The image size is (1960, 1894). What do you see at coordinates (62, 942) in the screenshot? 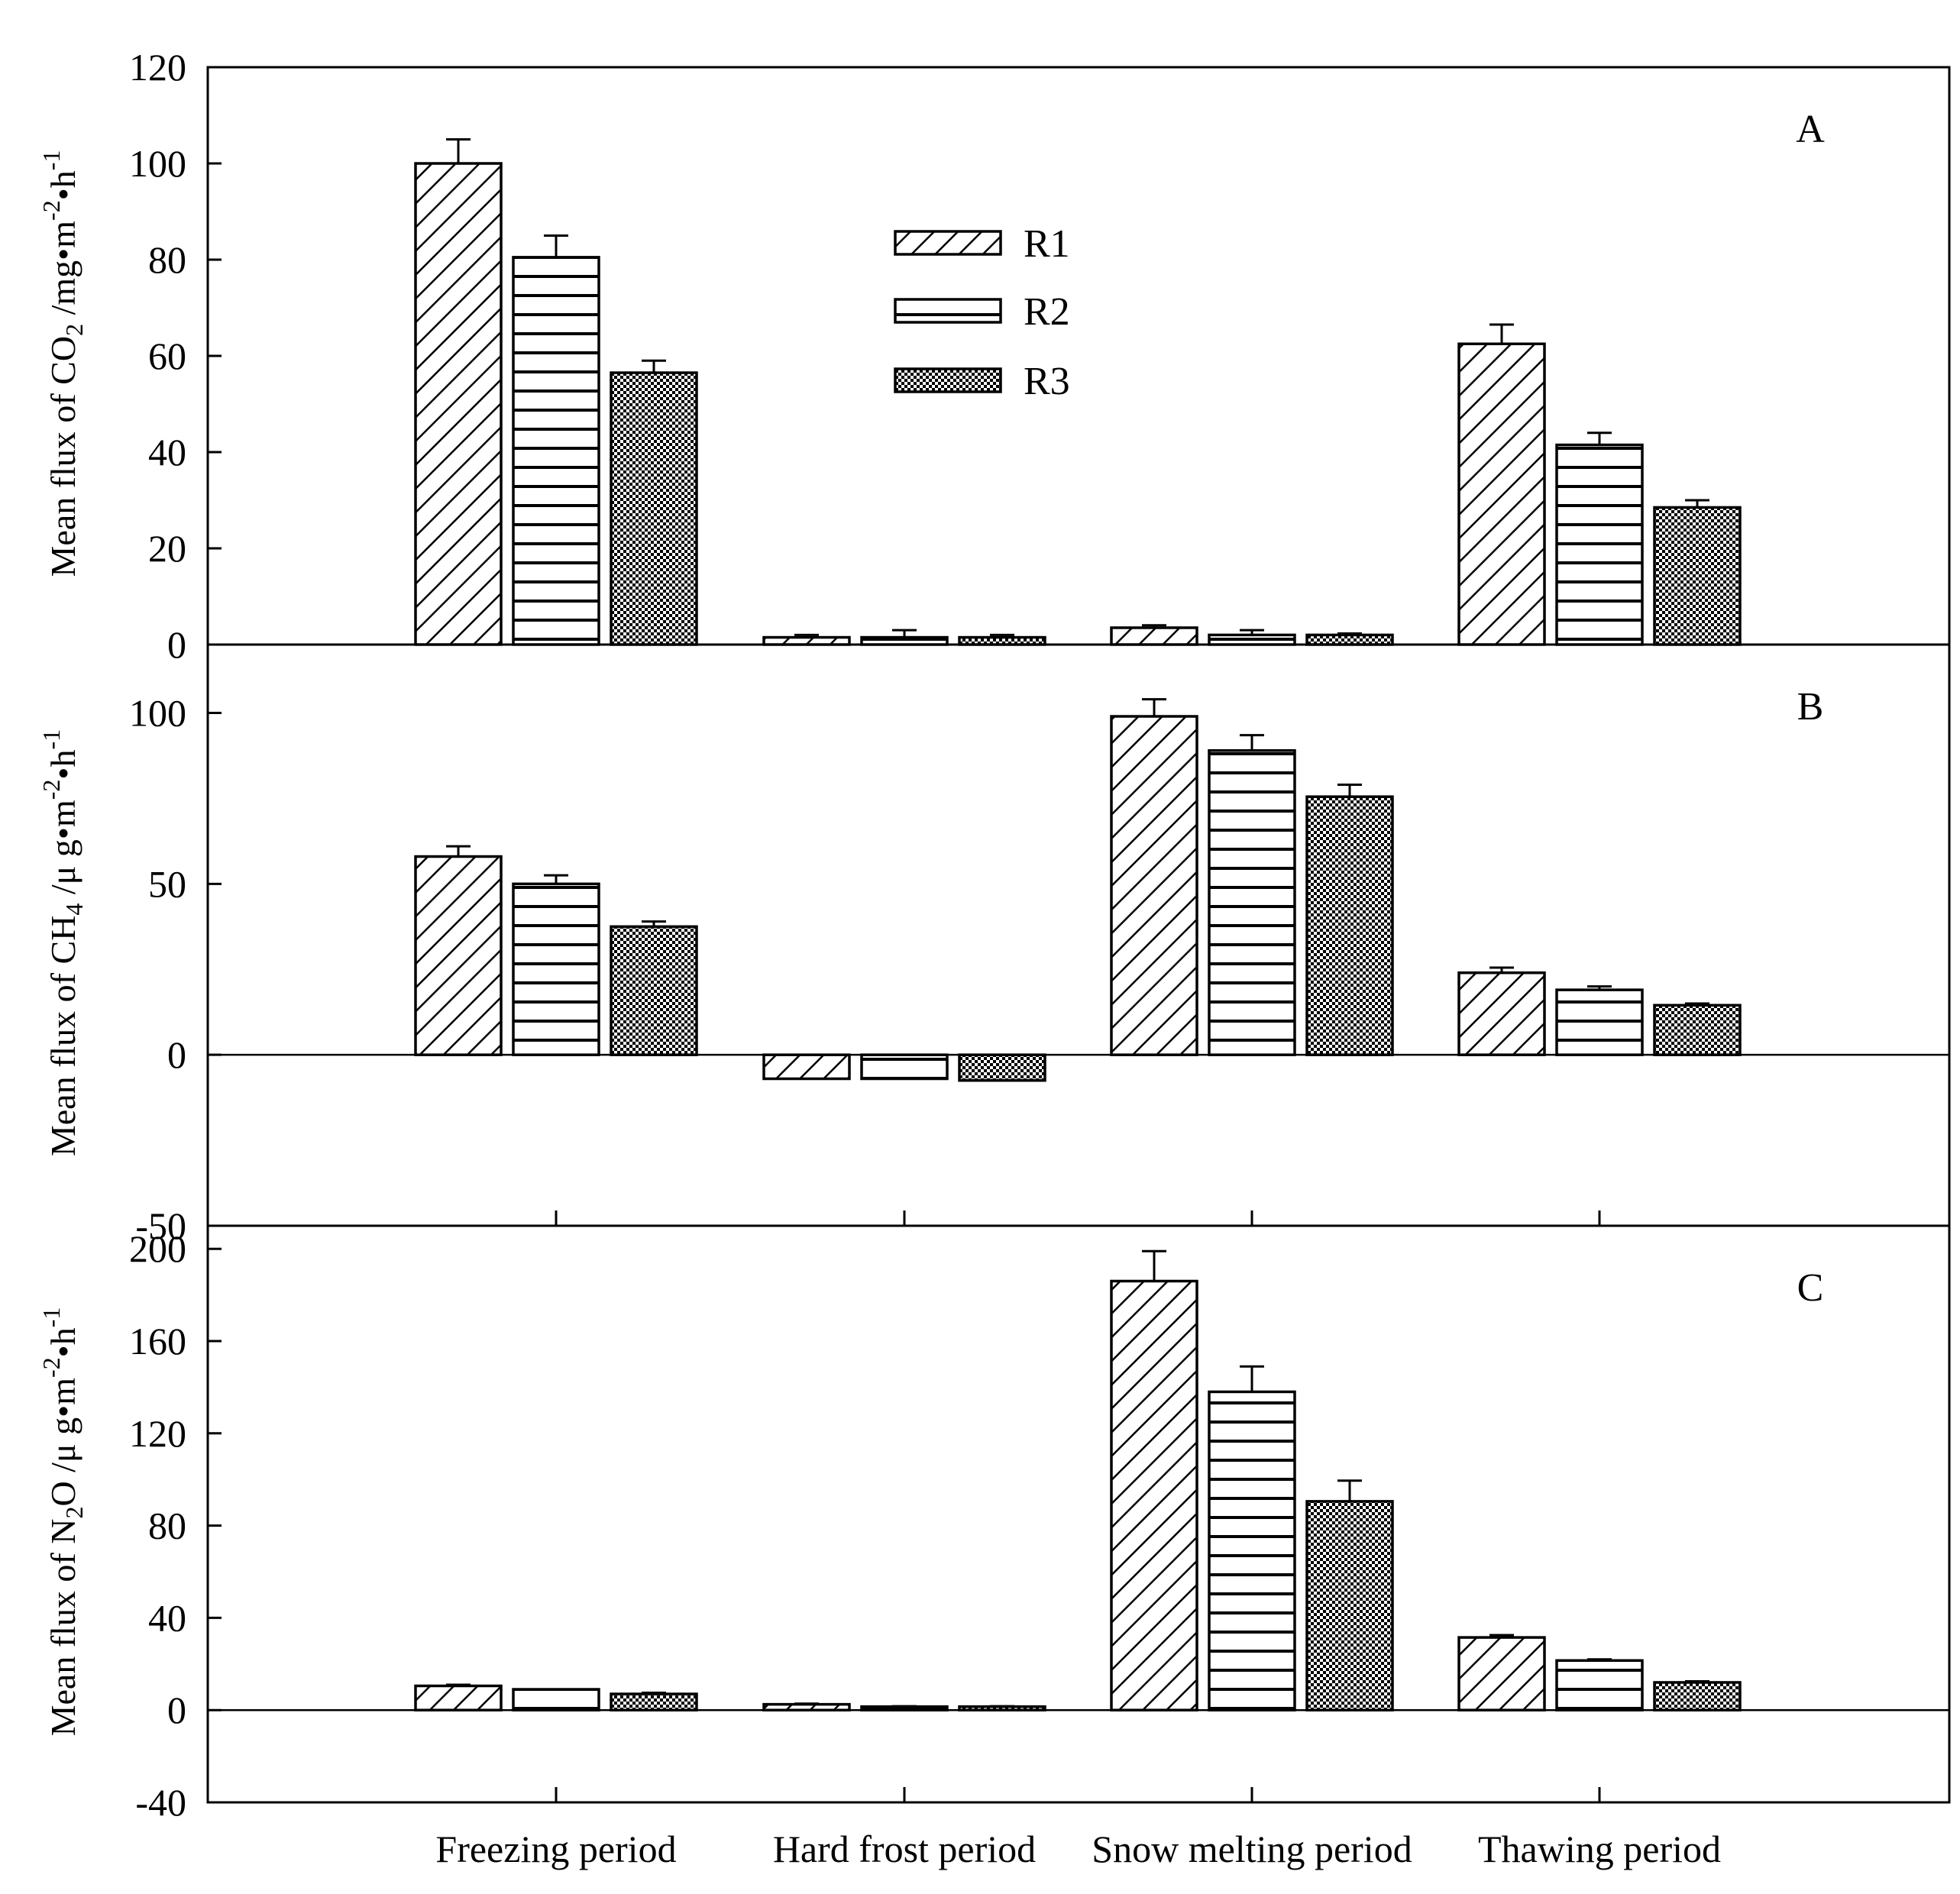
I see `y-axis-label: Mean flux of CH4 /μ g•m-2•h-1` at bounding box center [62, 942].